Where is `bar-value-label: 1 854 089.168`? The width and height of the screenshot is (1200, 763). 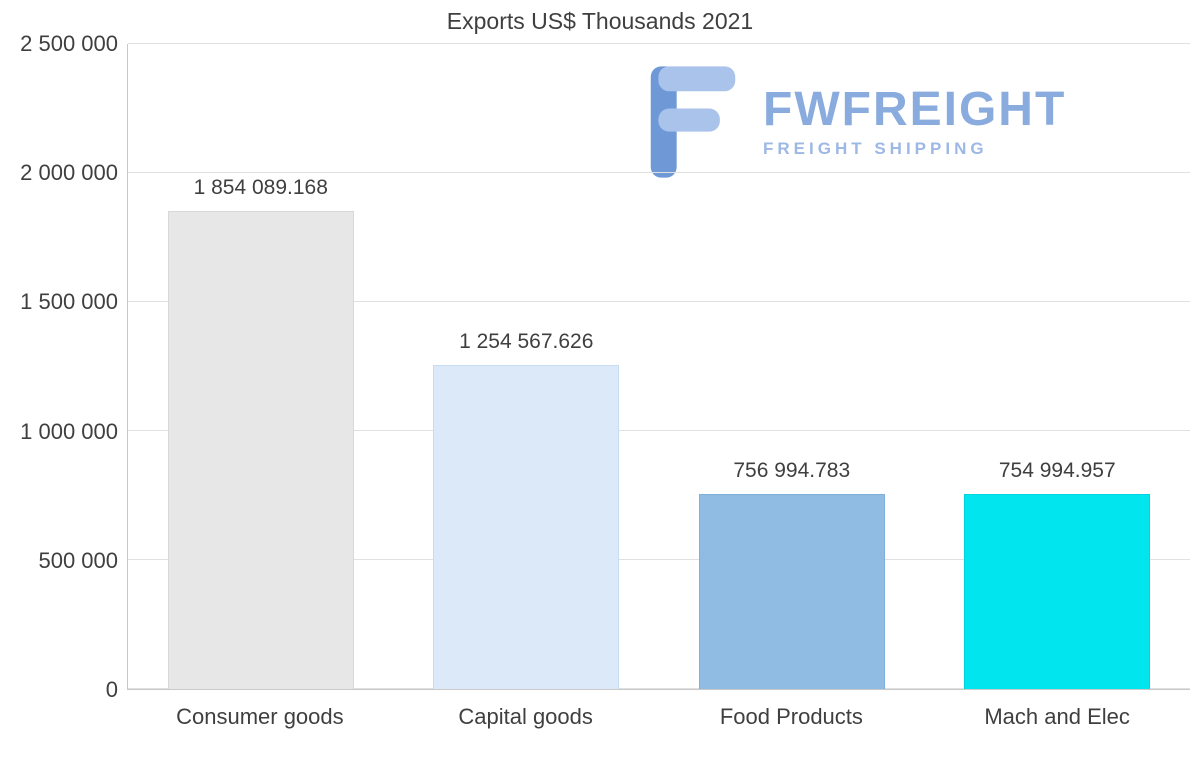
bar-value-label: 1 854 089.168 is located at coordinates (260, 187).